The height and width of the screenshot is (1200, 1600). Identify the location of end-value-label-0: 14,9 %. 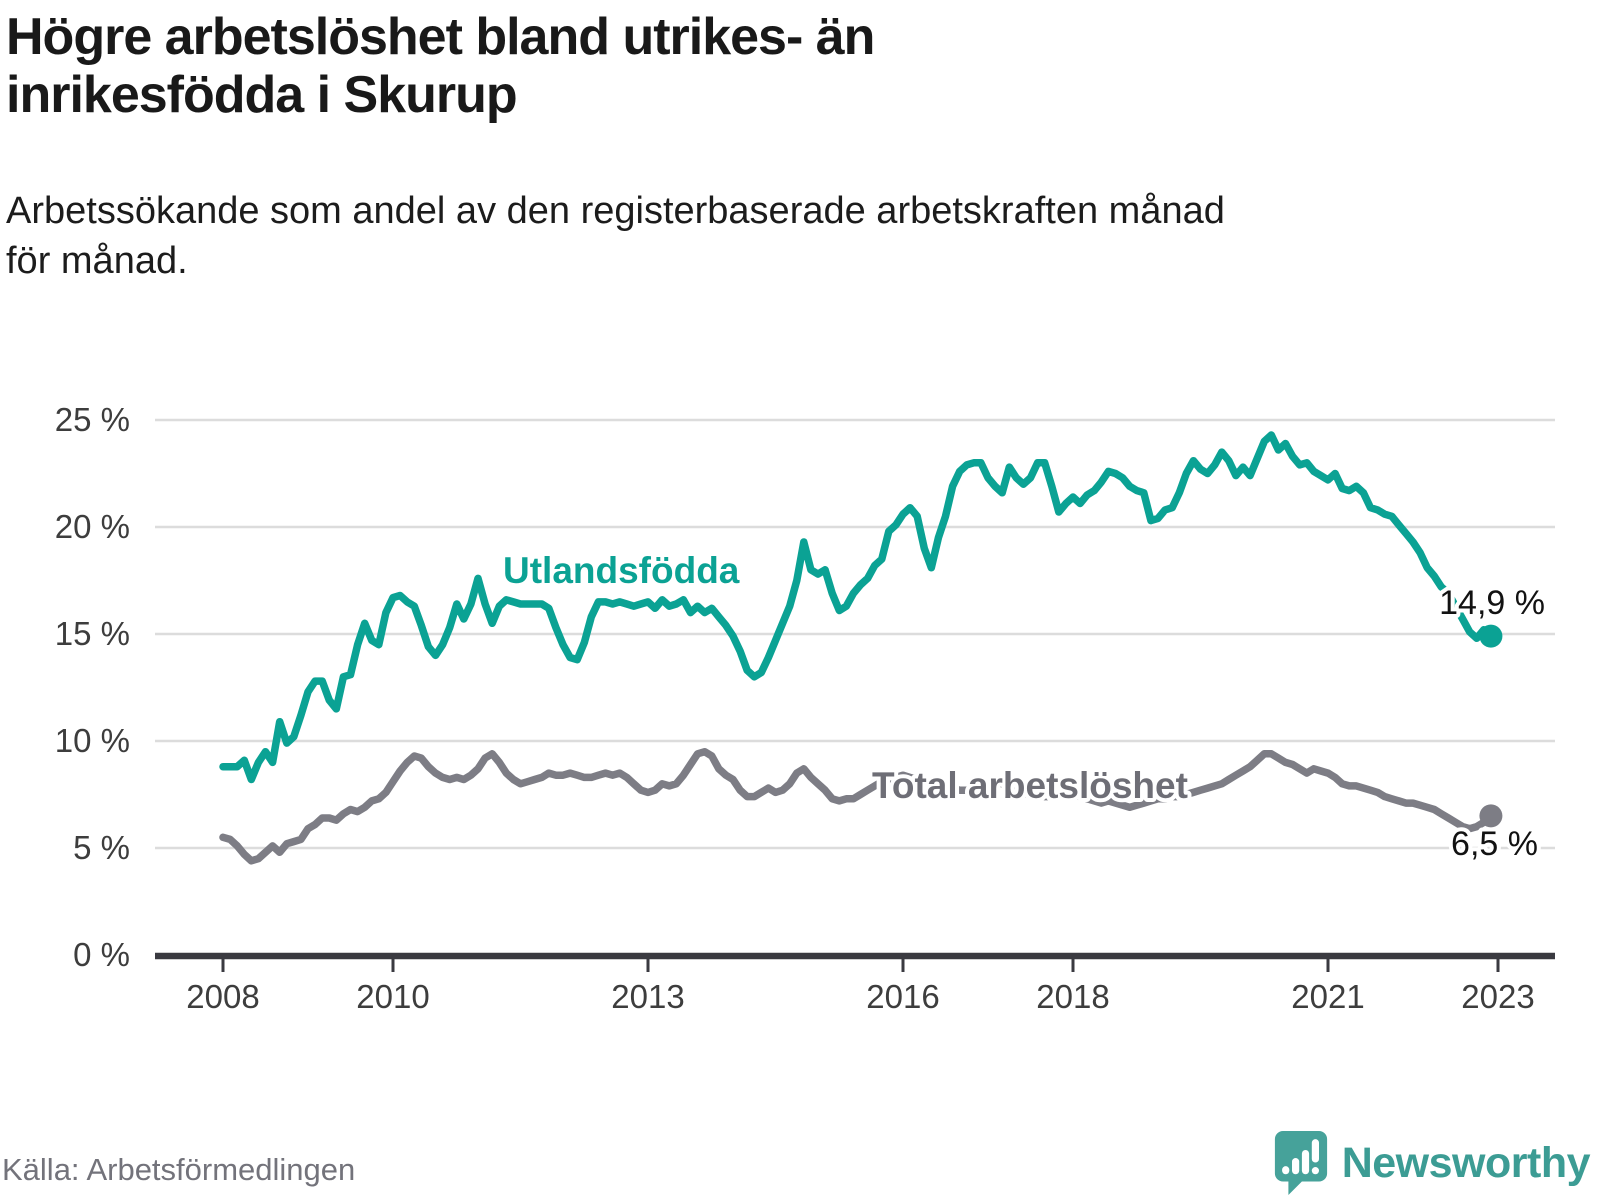
(1492, 603).